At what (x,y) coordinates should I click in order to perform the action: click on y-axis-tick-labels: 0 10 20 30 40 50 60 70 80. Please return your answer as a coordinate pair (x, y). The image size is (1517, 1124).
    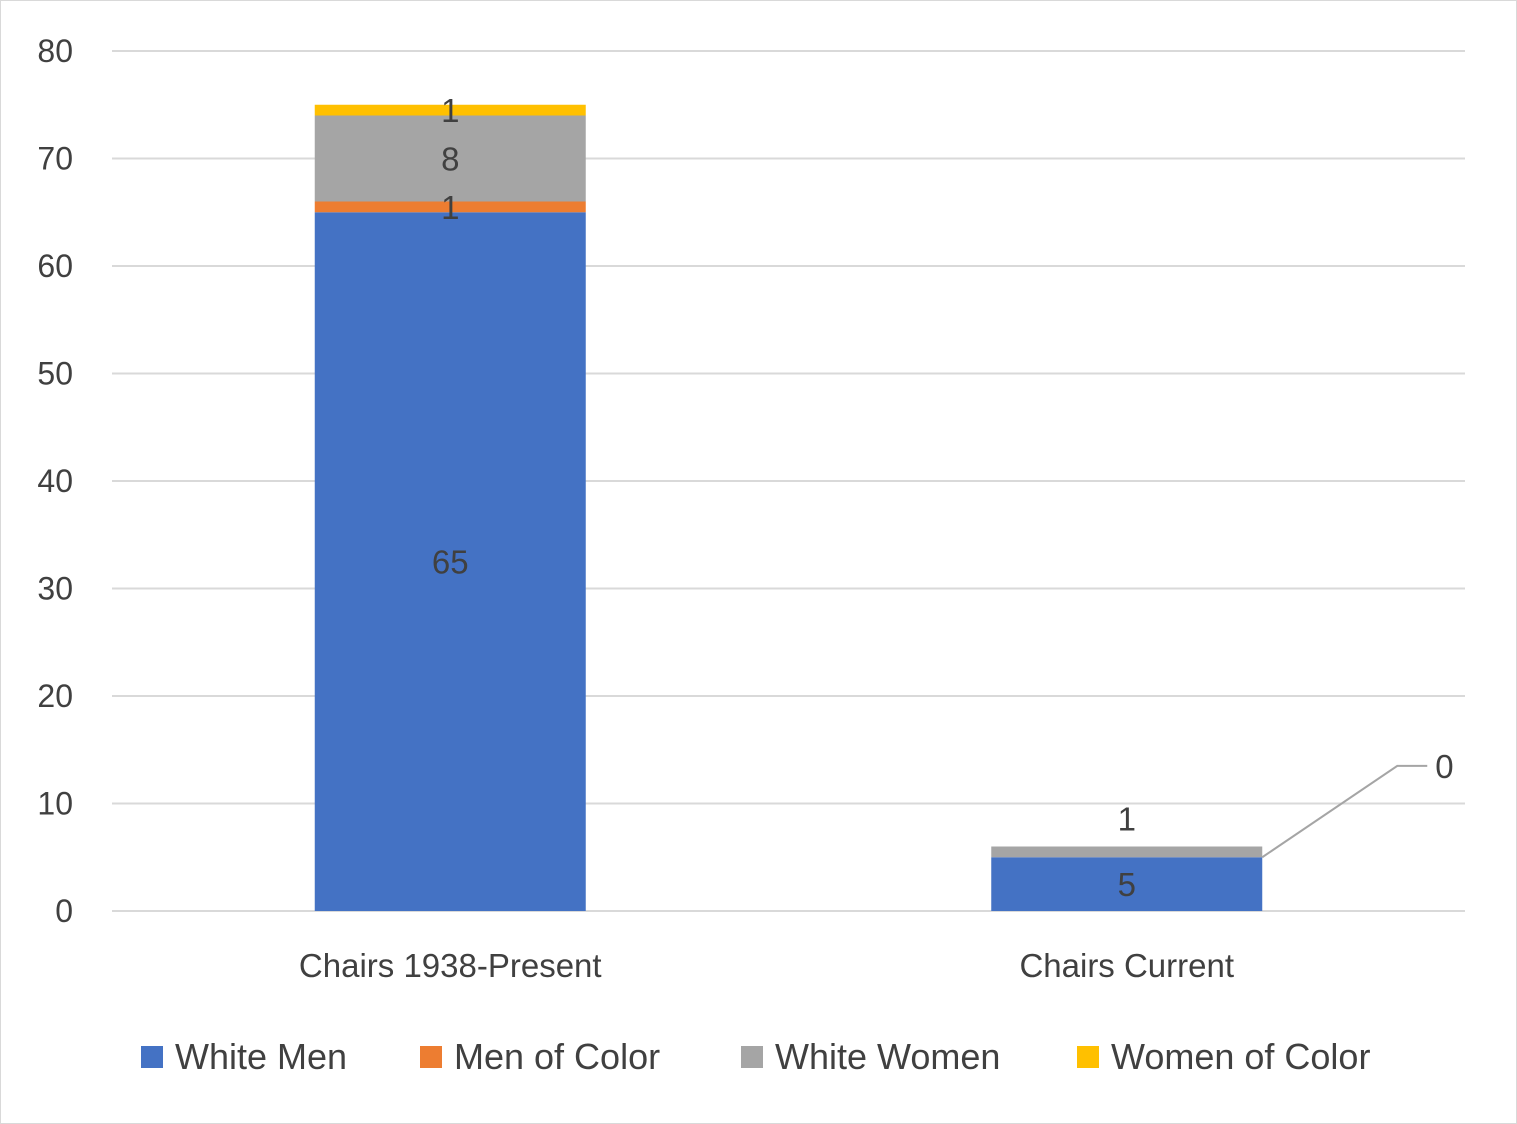
    Looking at the image, I should click on (55, 481).